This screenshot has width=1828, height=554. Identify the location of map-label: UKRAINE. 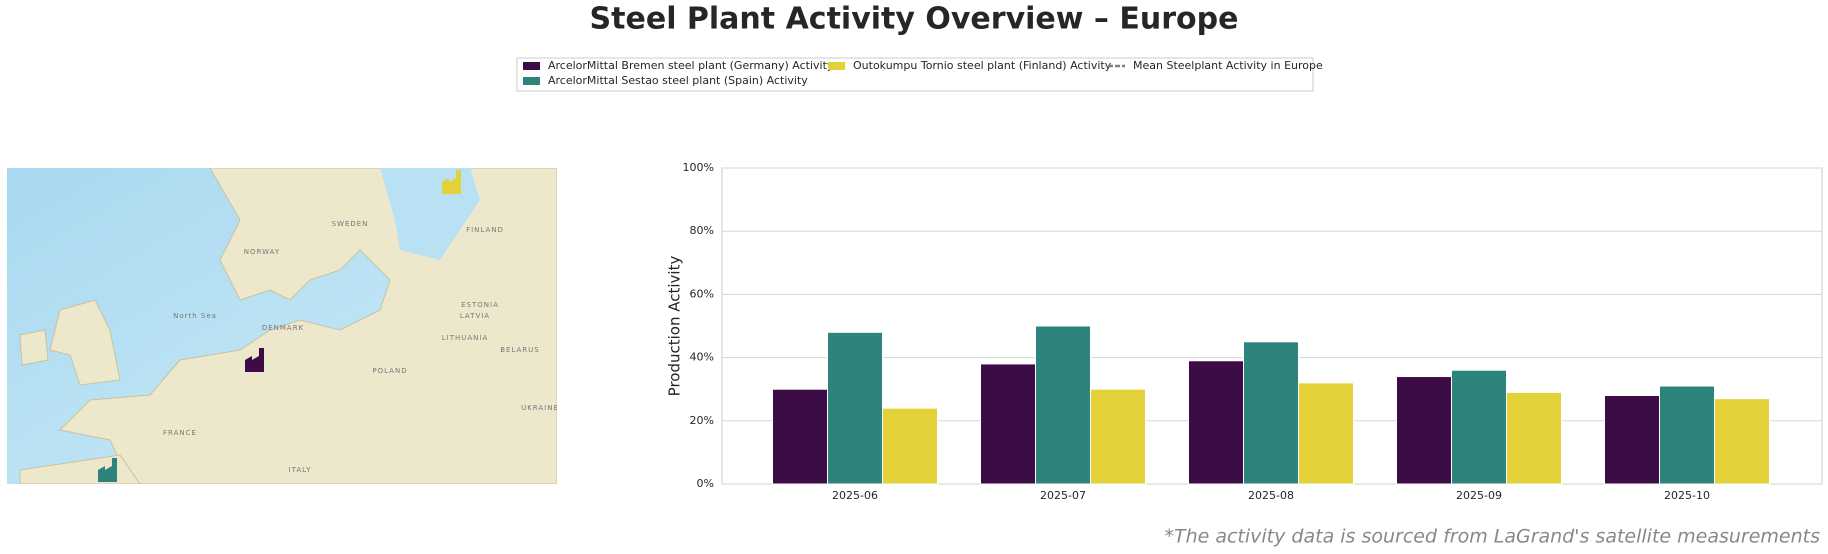
(540, 408).